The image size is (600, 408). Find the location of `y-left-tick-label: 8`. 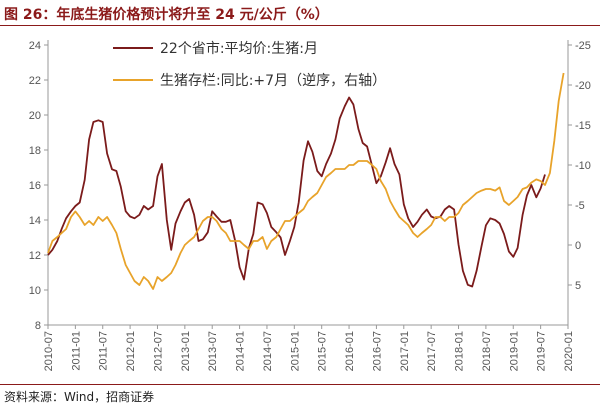

y-left-tick-label: 8 is located at coordinates (38, 326).